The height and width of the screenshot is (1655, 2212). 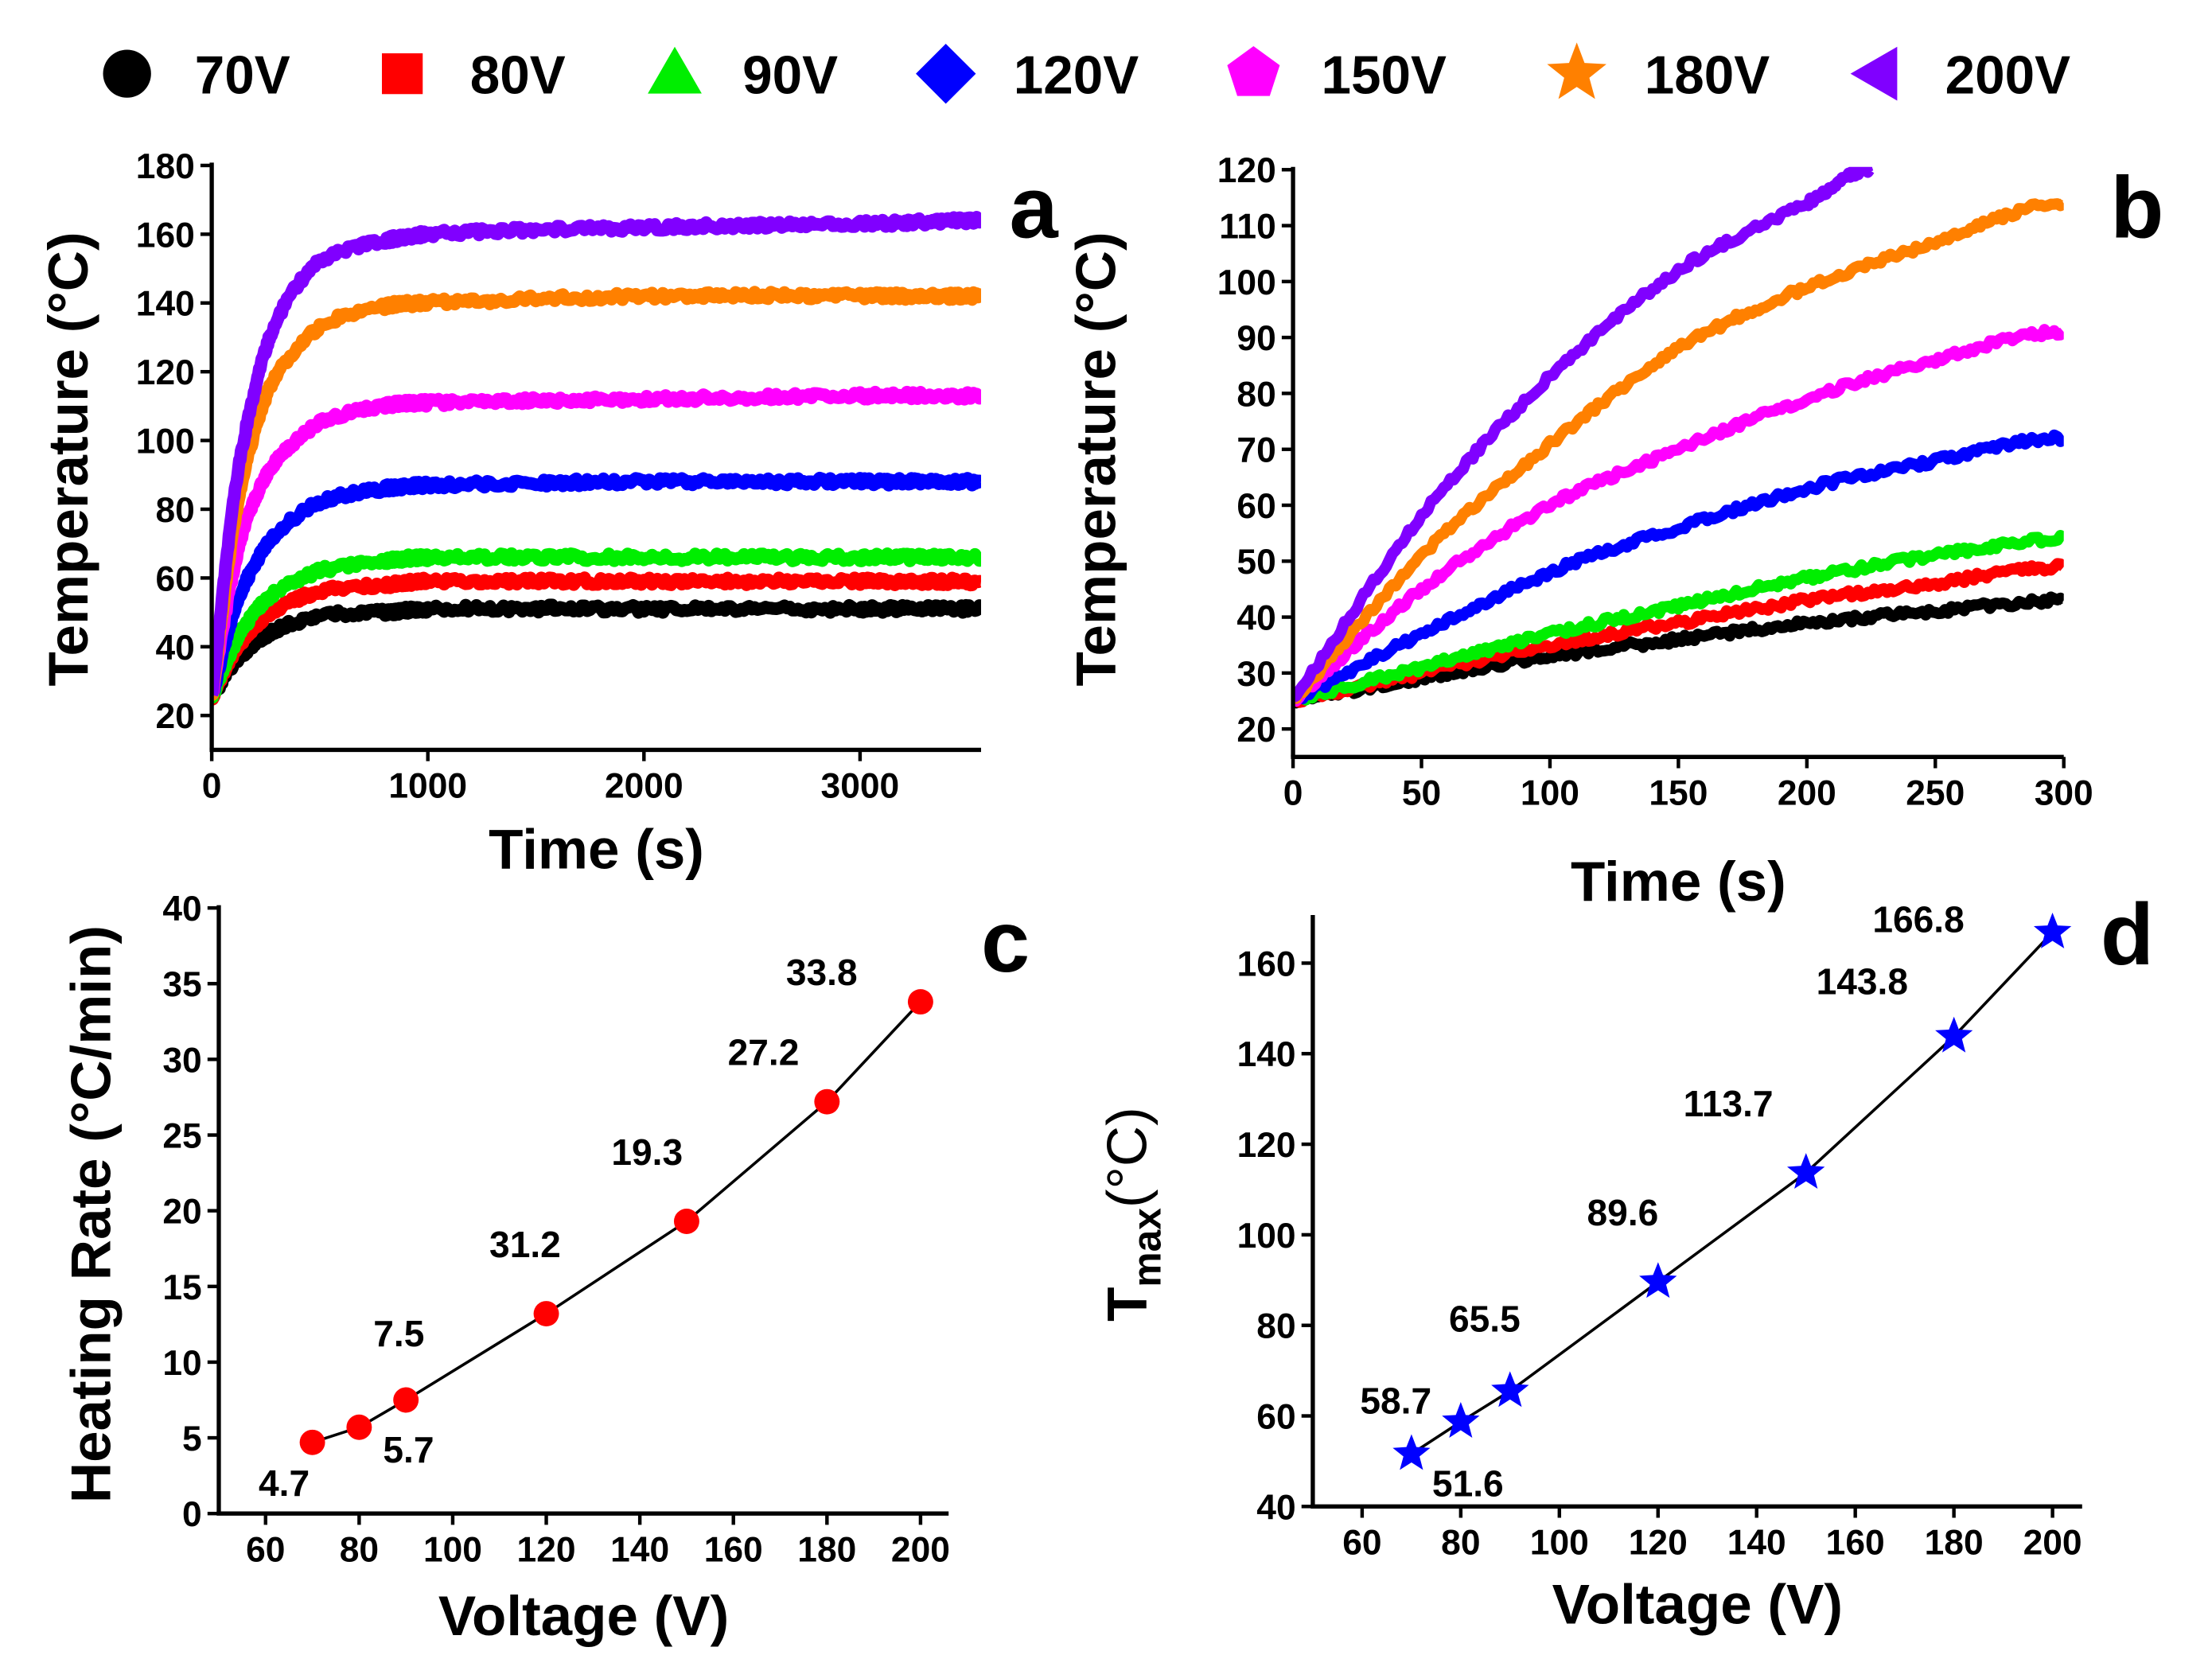 I want to click on x-tick-label: 300, so click(x=2064, y=793).